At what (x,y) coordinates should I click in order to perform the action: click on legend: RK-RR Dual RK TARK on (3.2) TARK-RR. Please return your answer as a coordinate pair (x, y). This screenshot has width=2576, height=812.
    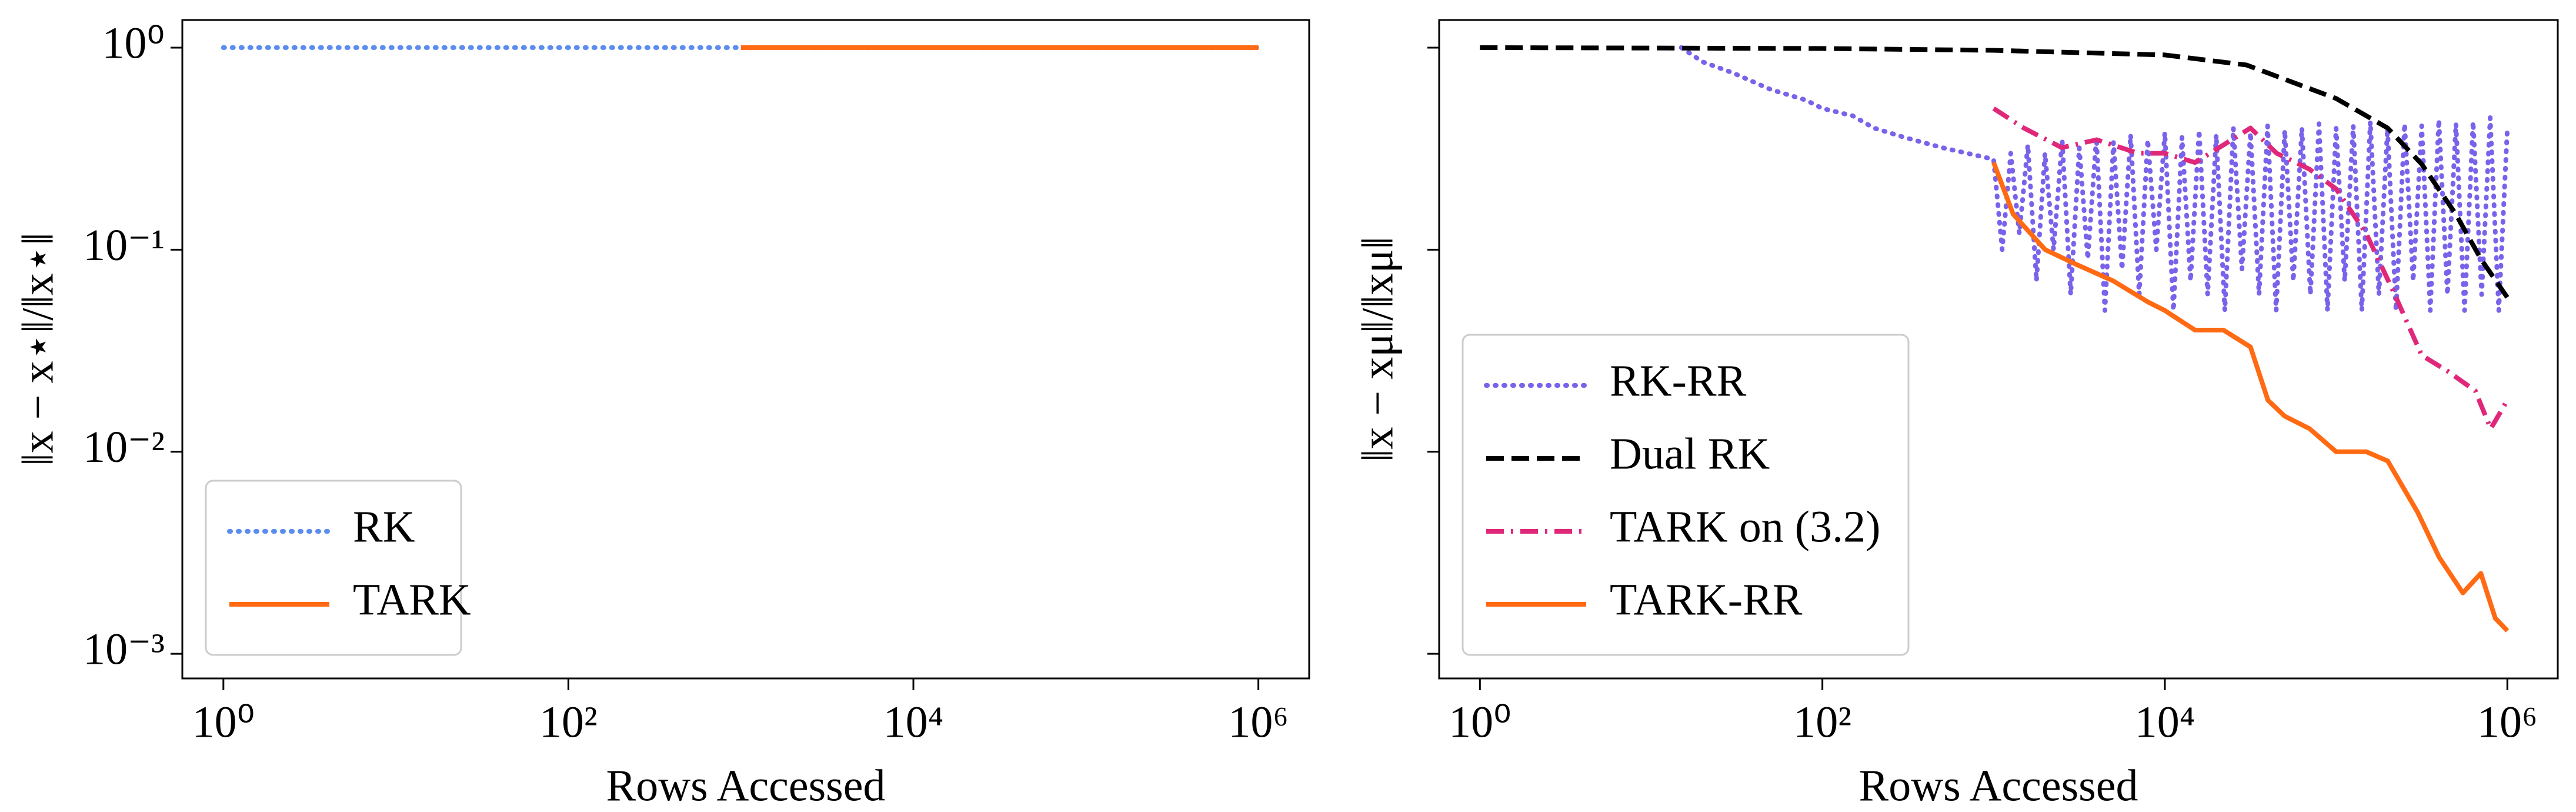
    Looking at the image, I should click on (1685, 495).